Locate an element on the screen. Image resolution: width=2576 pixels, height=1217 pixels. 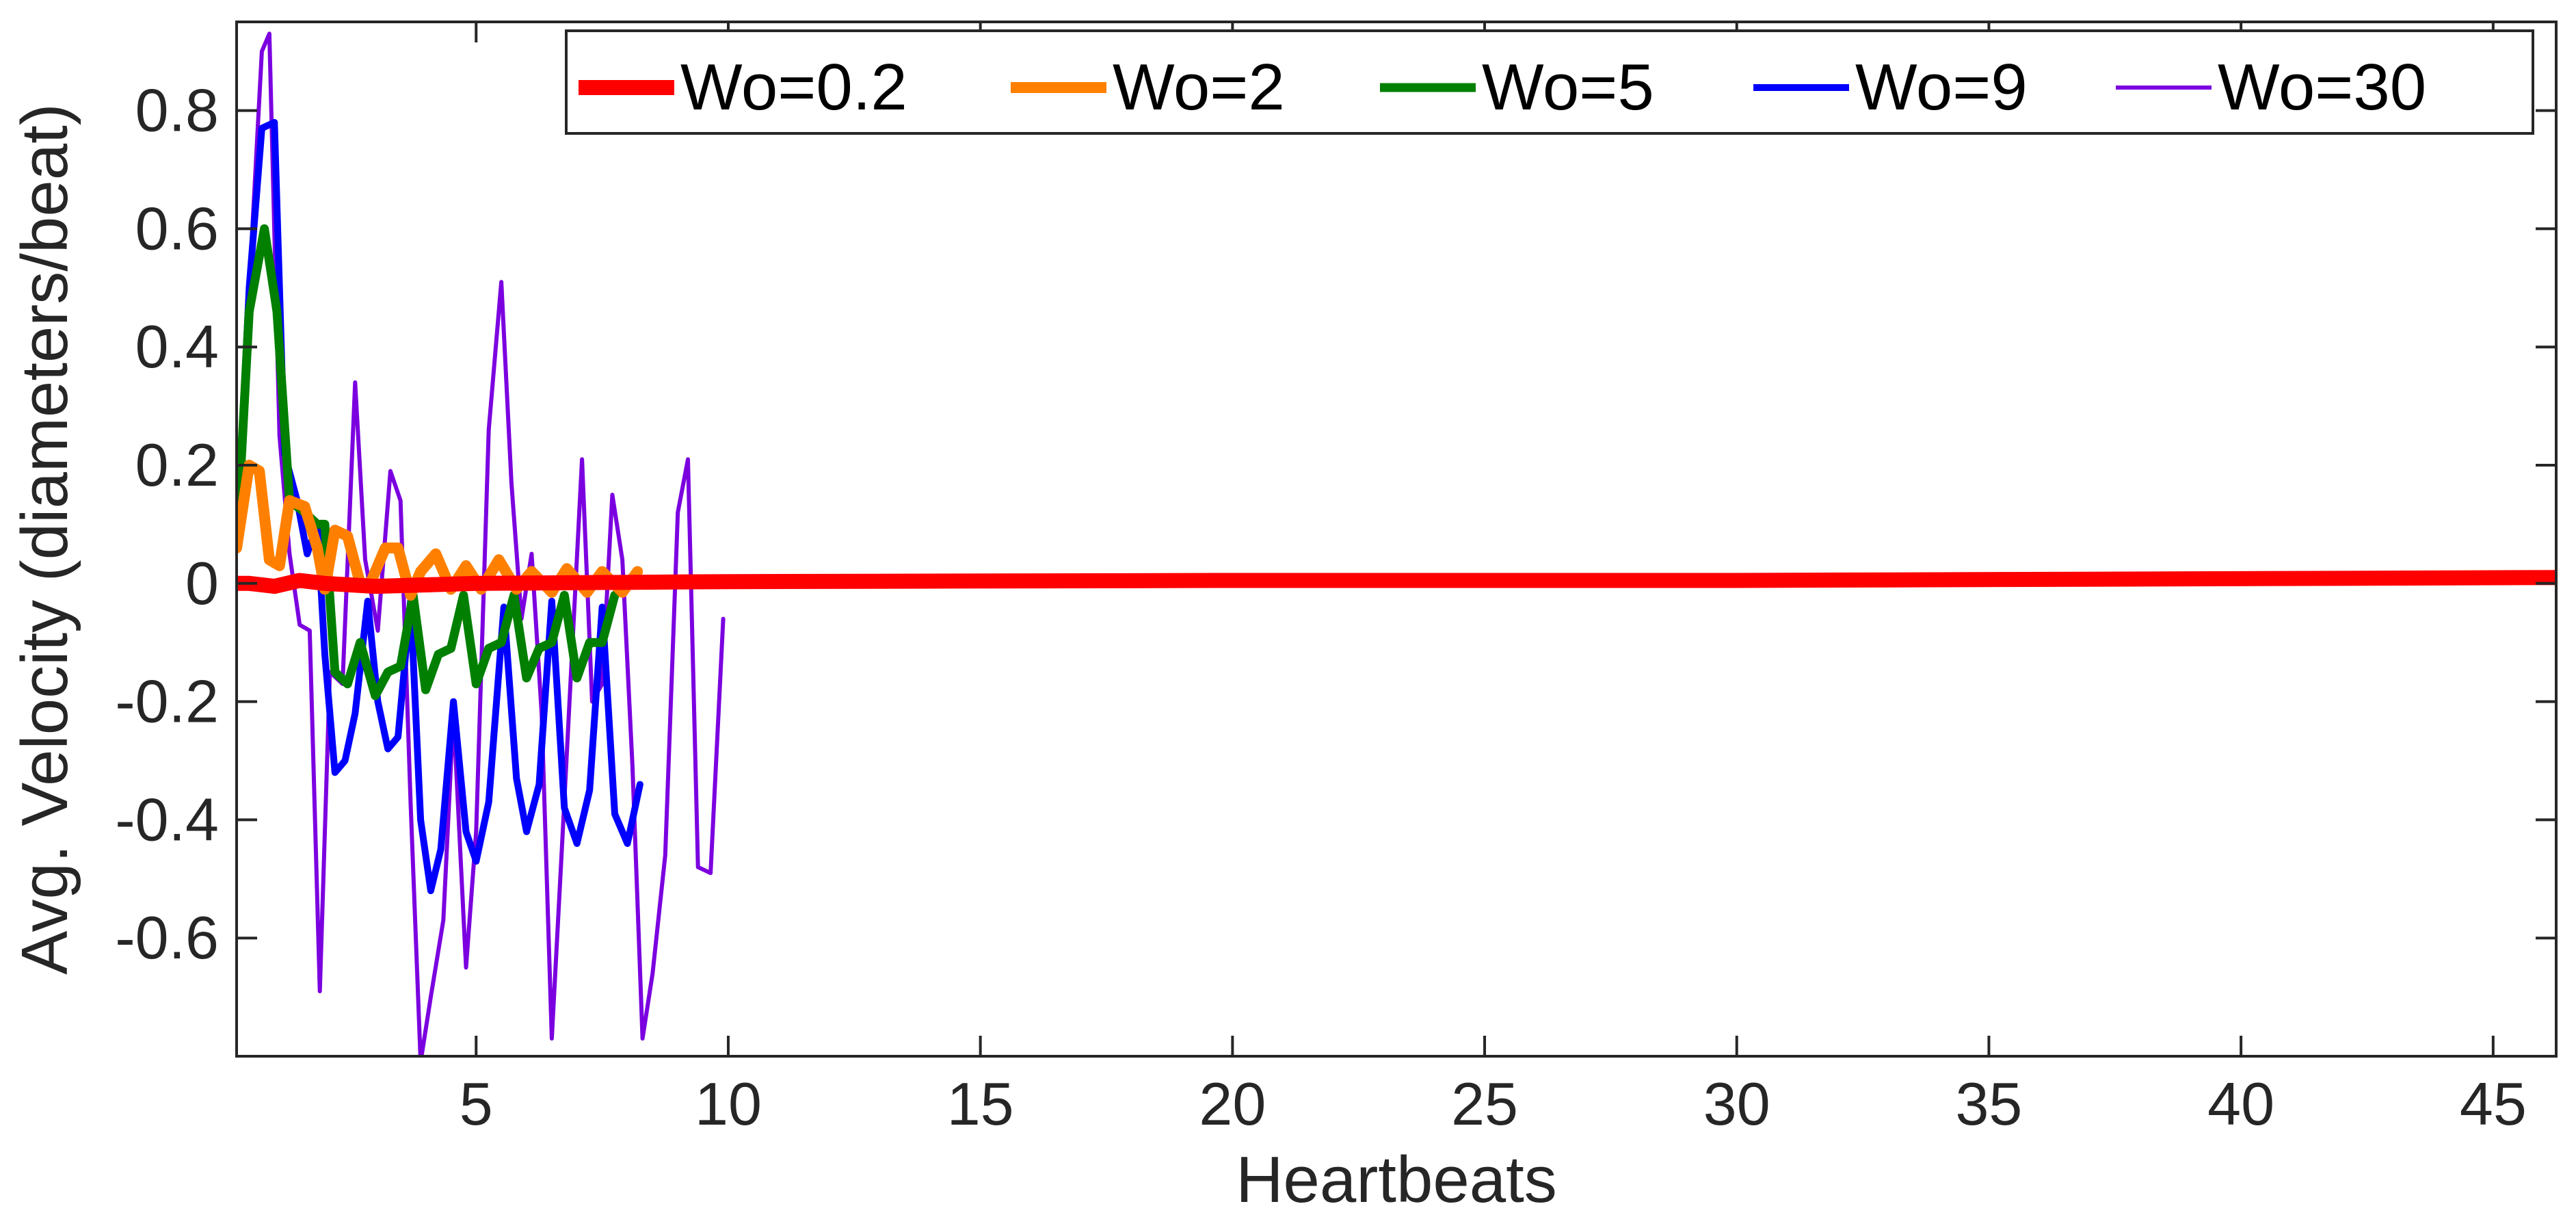
y-tick-label: 0.4 is located at coordinates (177, 346).